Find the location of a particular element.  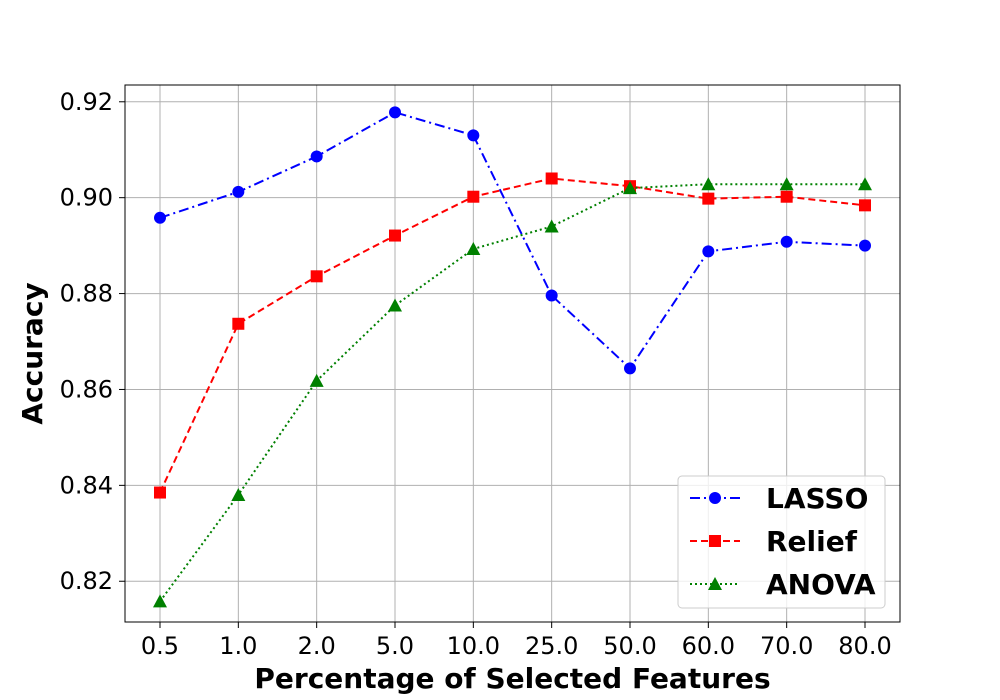

x-tick-label: 10.0 is located at coordinates (473, 646).